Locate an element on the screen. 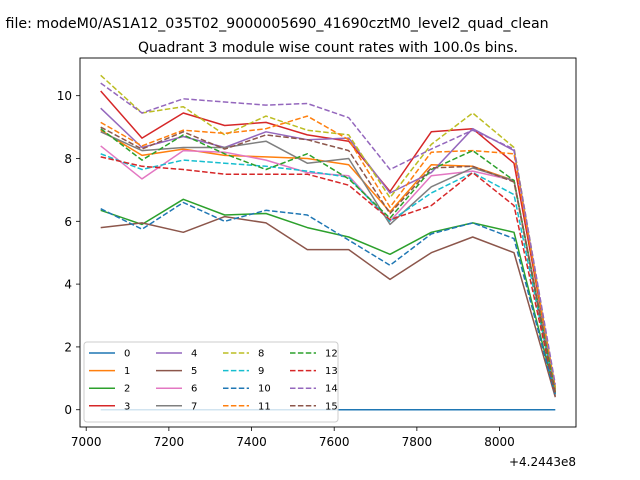 The height and width of the screenshot is (480, 640). y-tick-label: 6 is located at coordinates (68, 222).